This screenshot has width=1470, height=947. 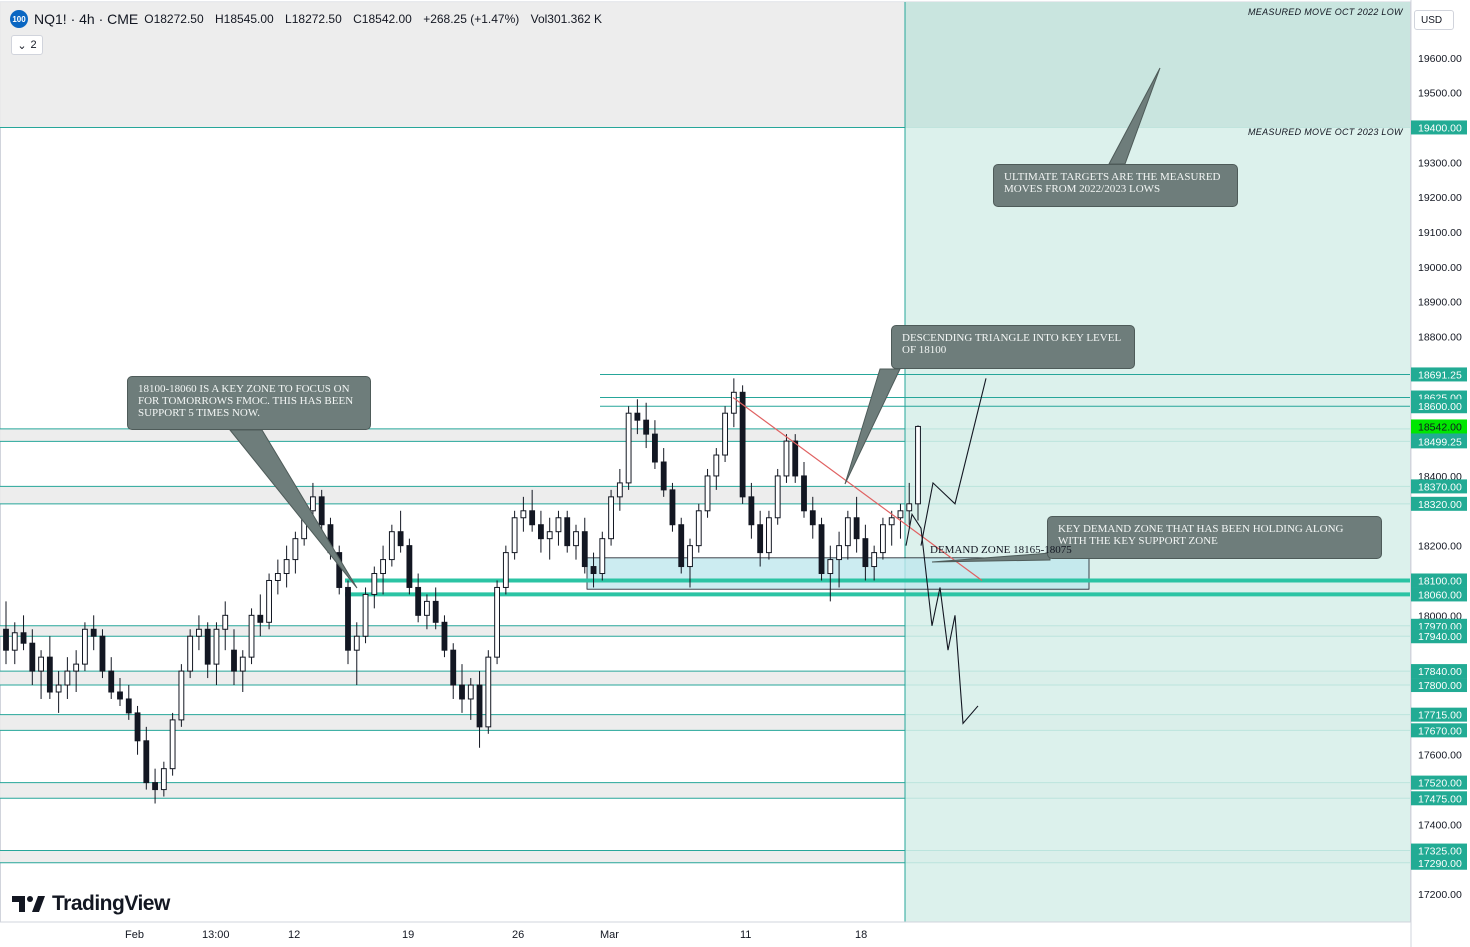 I want to click on currency-select: USD, so click(x=1434, y=20).